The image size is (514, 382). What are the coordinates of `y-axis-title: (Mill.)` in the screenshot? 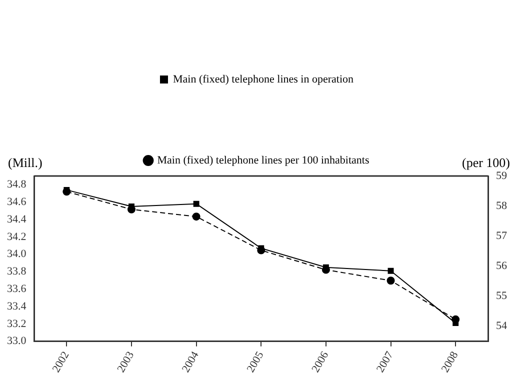 It's located at (25, 162).